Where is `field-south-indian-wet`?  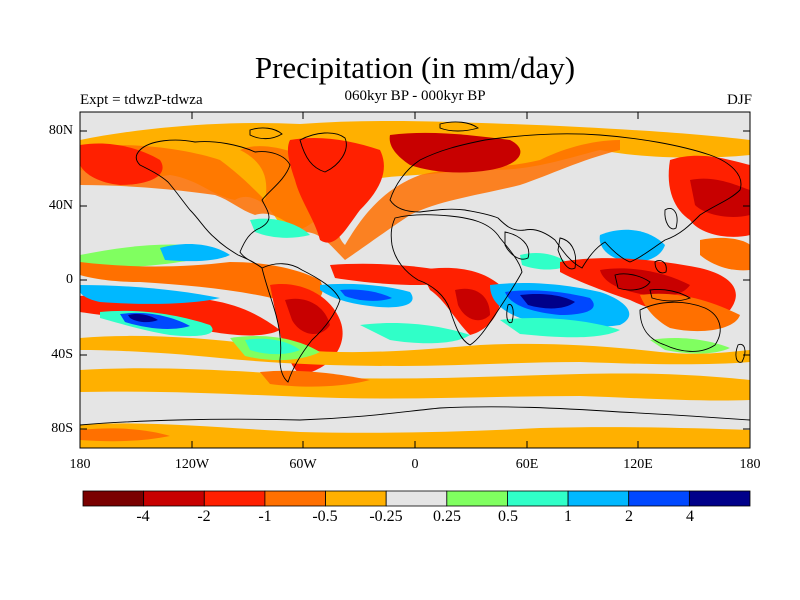 field-south-indian-wet is located at coordinates (560, 328).